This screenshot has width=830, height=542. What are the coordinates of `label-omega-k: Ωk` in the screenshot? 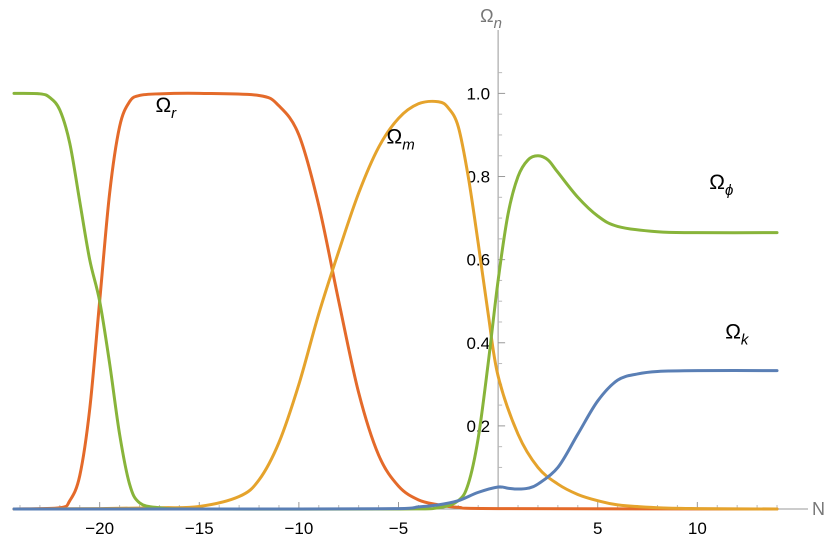 It's located at (737, 335).